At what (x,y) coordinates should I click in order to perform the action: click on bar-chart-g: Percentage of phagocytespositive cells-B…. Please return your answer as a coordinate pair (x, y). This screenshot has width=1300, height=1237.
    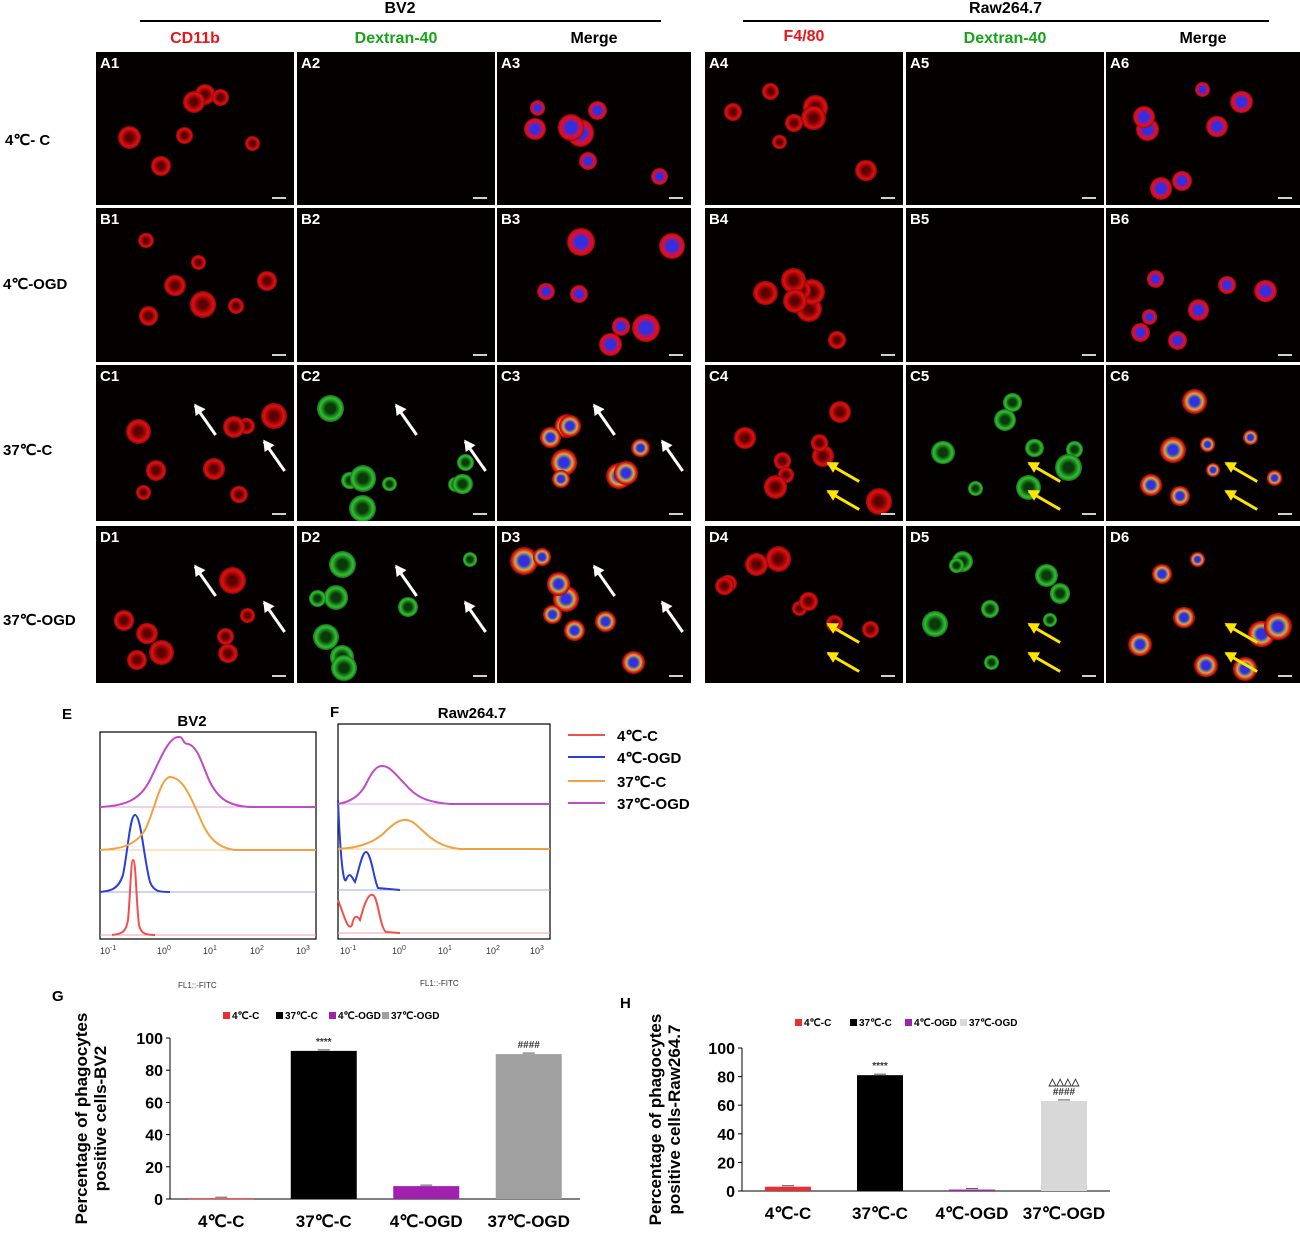
    Looking at the image, I should click on (326, 1121).